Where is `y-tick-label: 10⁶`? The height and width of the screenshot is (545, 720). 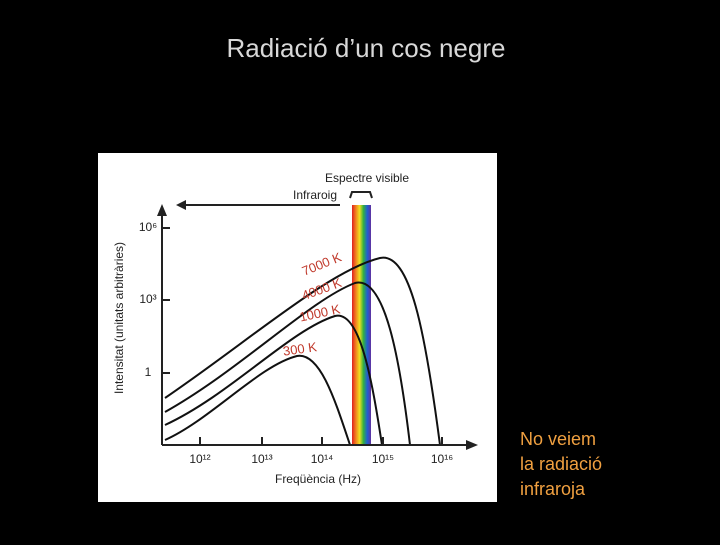
y-tick-label: 10⁶ is located at coordinates (148, 227).